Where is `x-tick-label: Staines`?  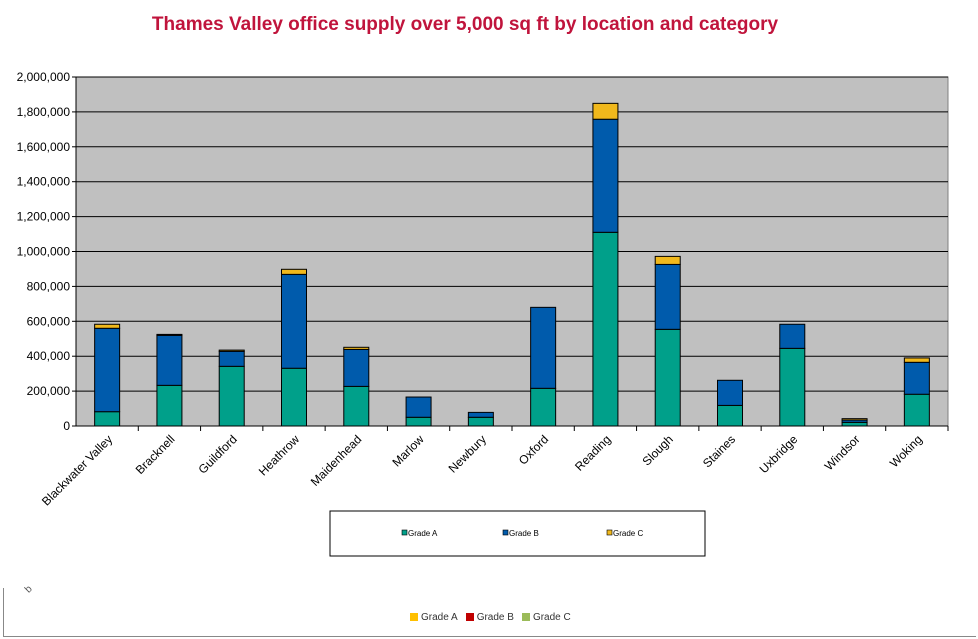 x-tick-label: Staines is located at coordinates (719, 451).